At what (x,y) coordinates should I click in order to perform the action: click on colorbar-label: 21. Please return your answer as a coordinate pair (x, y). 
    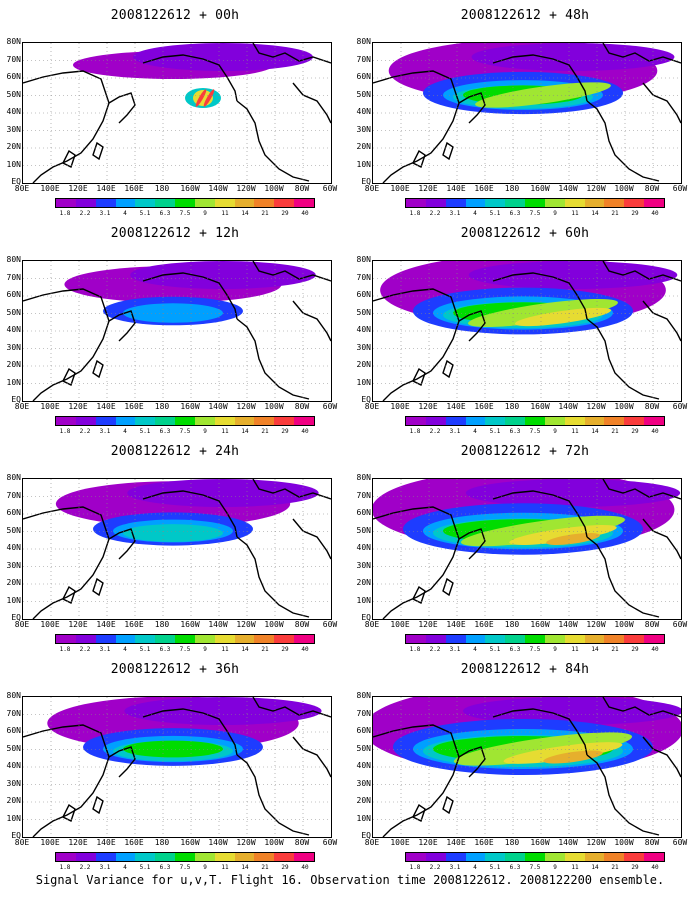
    Looking at the image, I should click on (265, 649).